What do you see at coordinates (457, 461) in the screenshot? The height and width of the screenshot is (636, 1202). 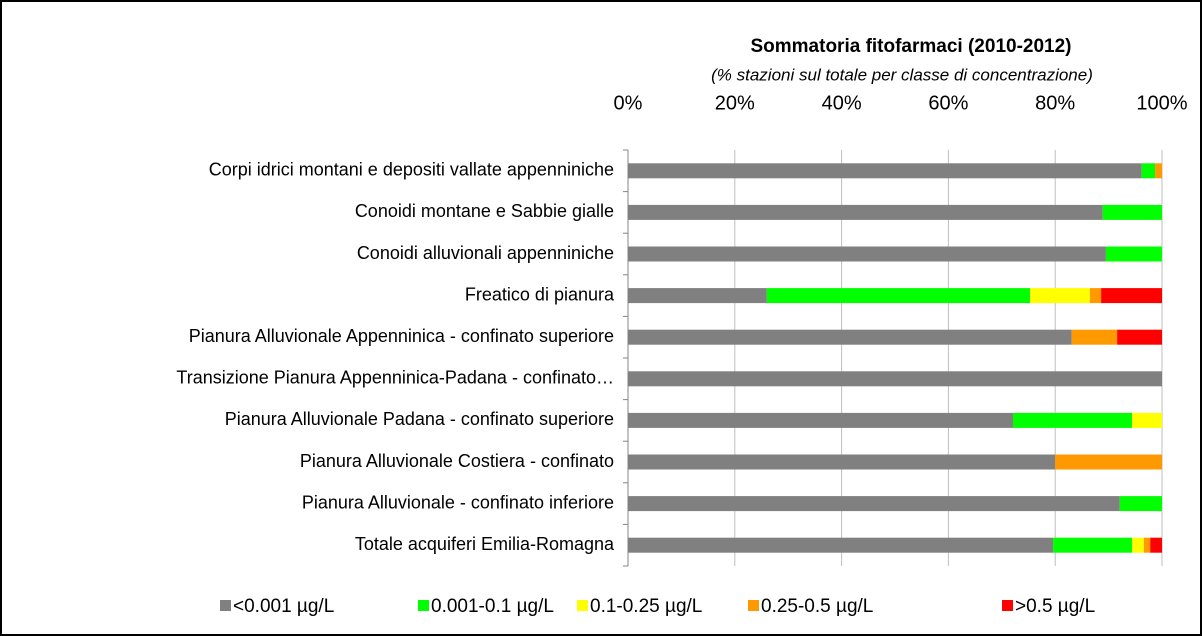 I see `y-tick-label: Pianura Alluvionale Costiera - confinato` at bounding box center [457, 461].